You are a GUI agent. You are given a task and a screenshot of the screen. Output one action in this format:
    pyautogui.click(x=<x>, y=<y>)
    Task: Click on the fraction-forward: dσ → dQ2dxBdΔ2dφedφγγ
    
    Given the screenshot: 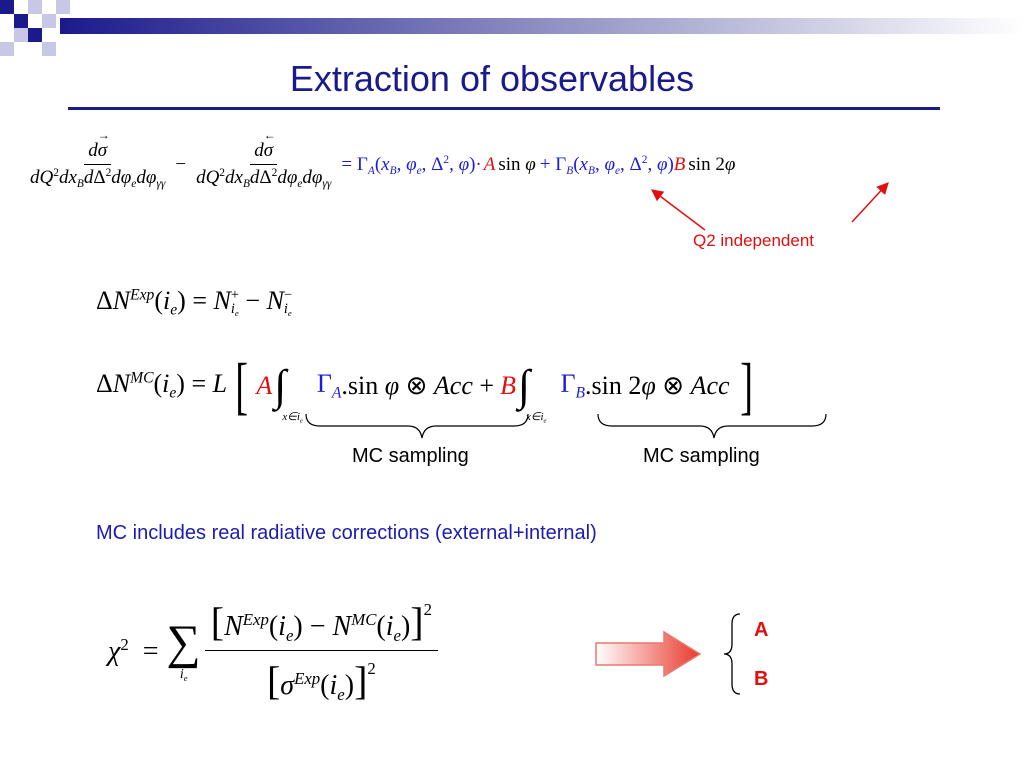 What is the action you would take?
    pyautogui.click(x=97, y=159)
    